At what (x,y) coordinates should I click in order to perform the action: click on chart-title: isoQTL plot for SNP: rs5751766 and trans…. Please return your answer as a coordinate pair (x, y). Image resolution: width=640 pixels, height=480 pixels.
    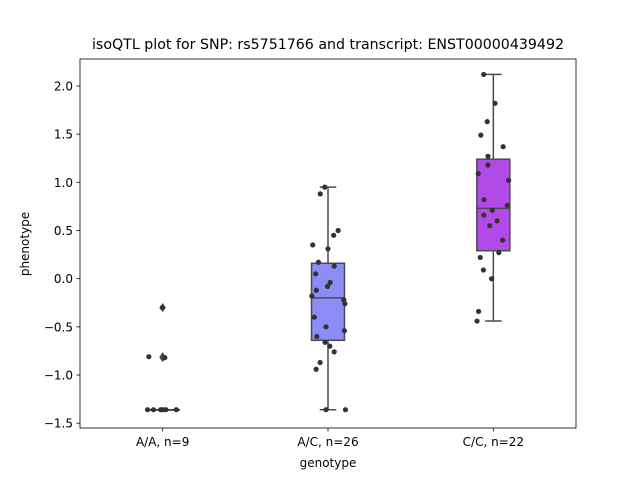
    Looking at the image, I should click on (328, 45).